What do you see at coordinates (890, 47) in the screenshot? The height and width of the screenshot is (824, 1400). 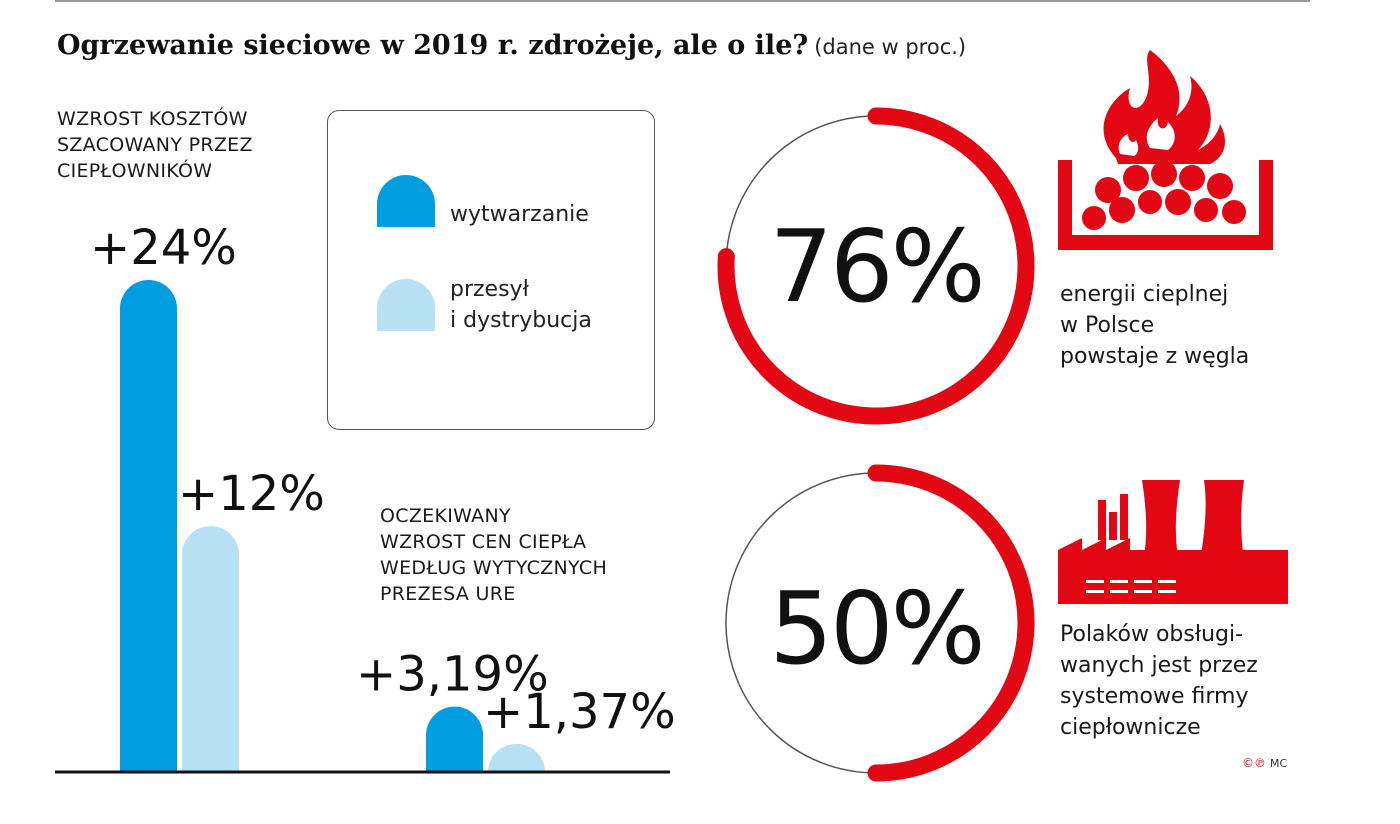 I see `chart-subtitle: (dane w proc.)` at bounding box center [890, 47].